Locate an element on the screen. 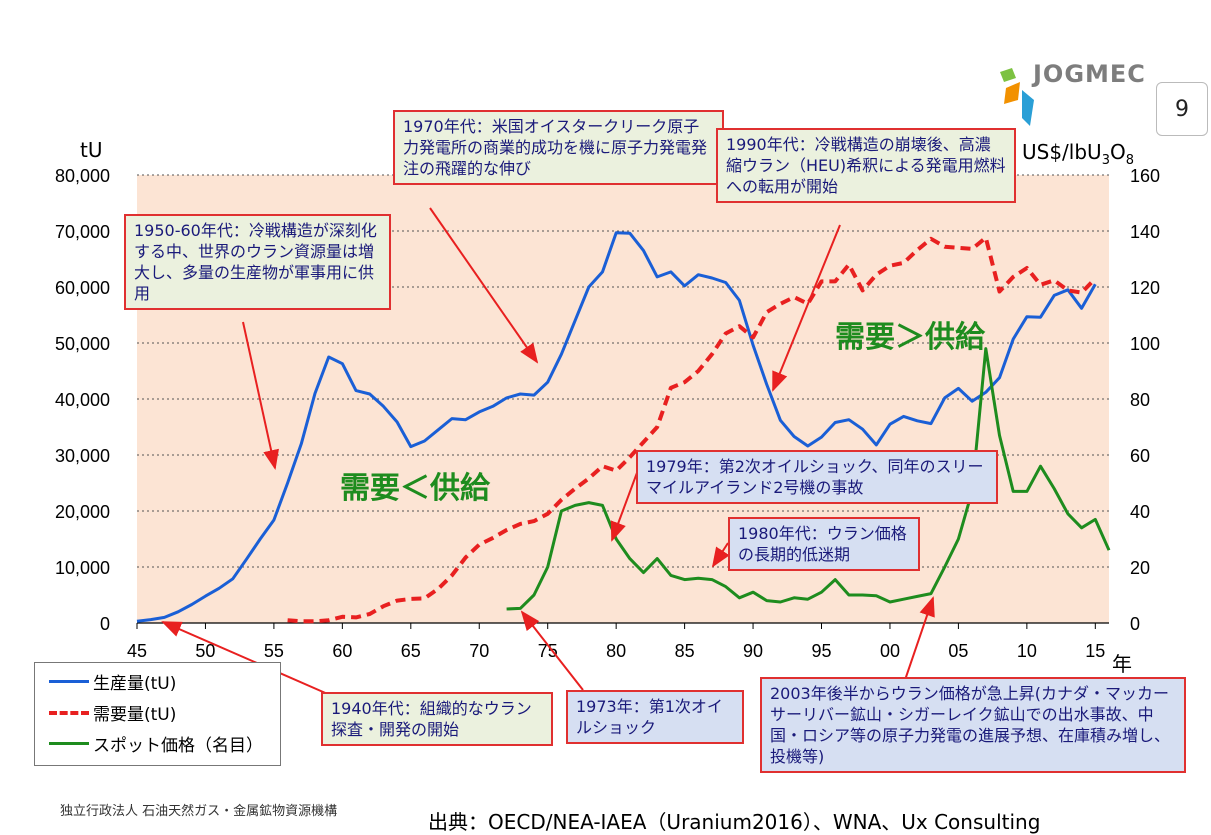  right-tick-label: 60 is located at coordinates (1140, 456).